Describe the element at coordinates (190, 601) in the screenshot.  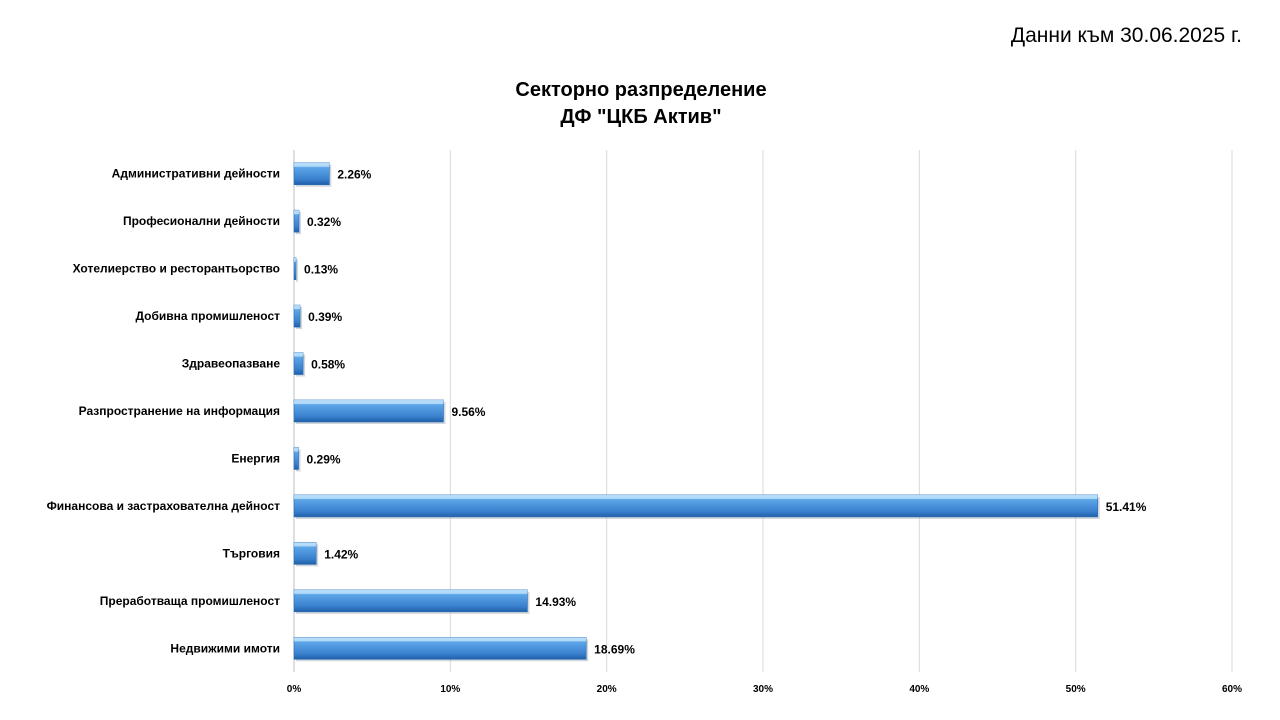
I see `category-label: Преработваща промишленост` at that location.